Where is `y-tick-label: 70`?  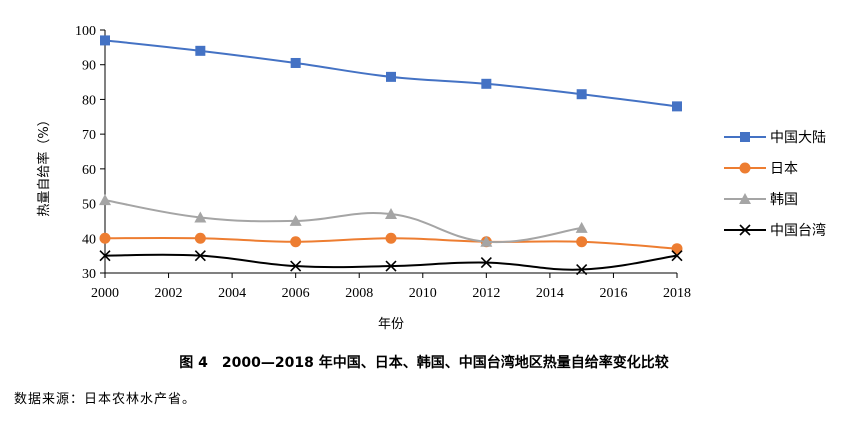 y-tick-label: 70 is located at coordinates (89, 135).